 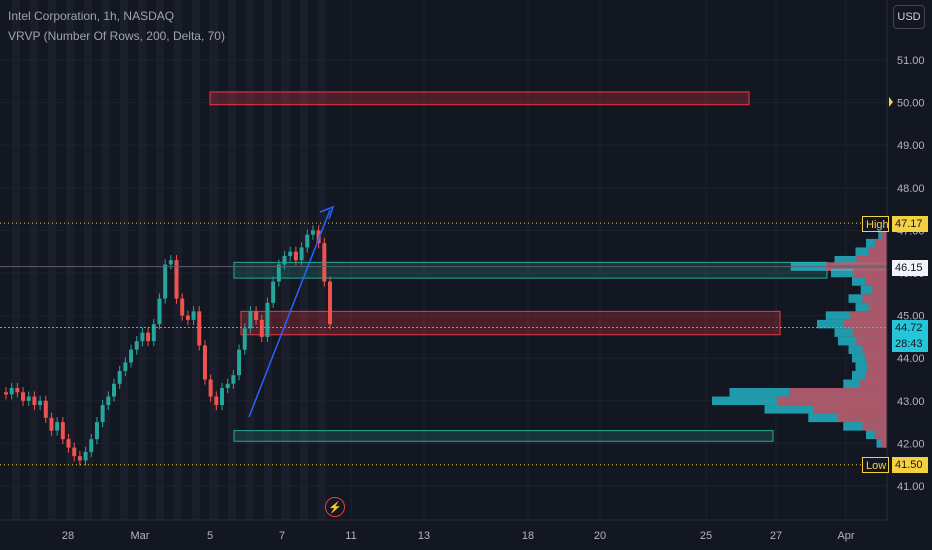 I want to click on x-tick-label: 18, so click(x=528, y=536).